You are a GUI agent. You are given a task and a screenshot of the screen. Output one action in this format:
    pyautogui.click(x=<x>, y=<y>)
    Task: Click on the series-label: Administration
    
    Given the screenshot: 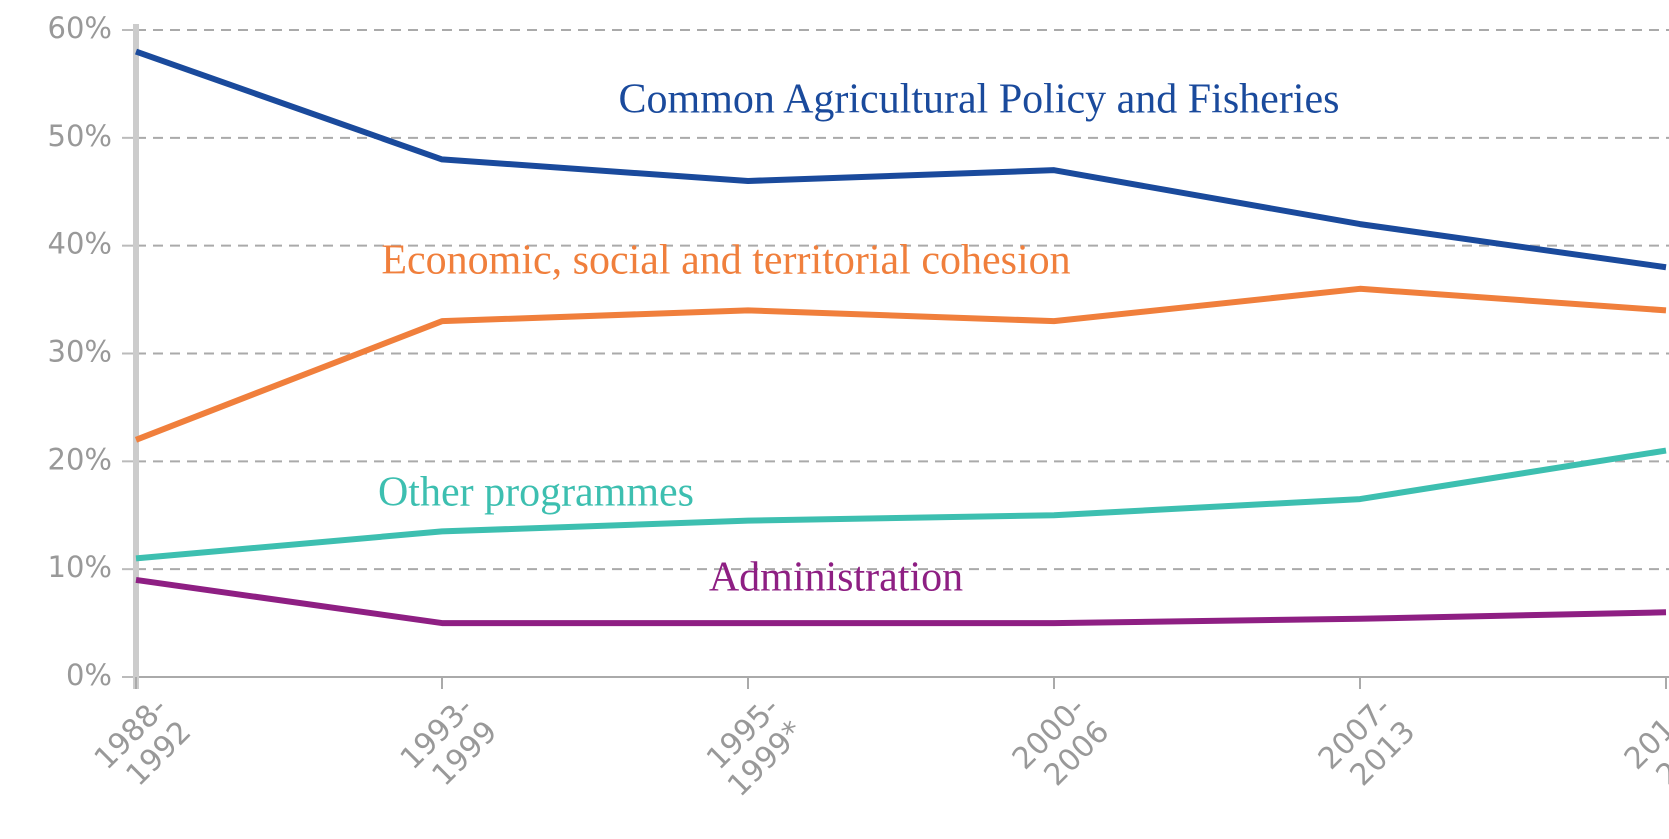 What is the action you would take?
    pyautogui.click(x=836, y=578)
    